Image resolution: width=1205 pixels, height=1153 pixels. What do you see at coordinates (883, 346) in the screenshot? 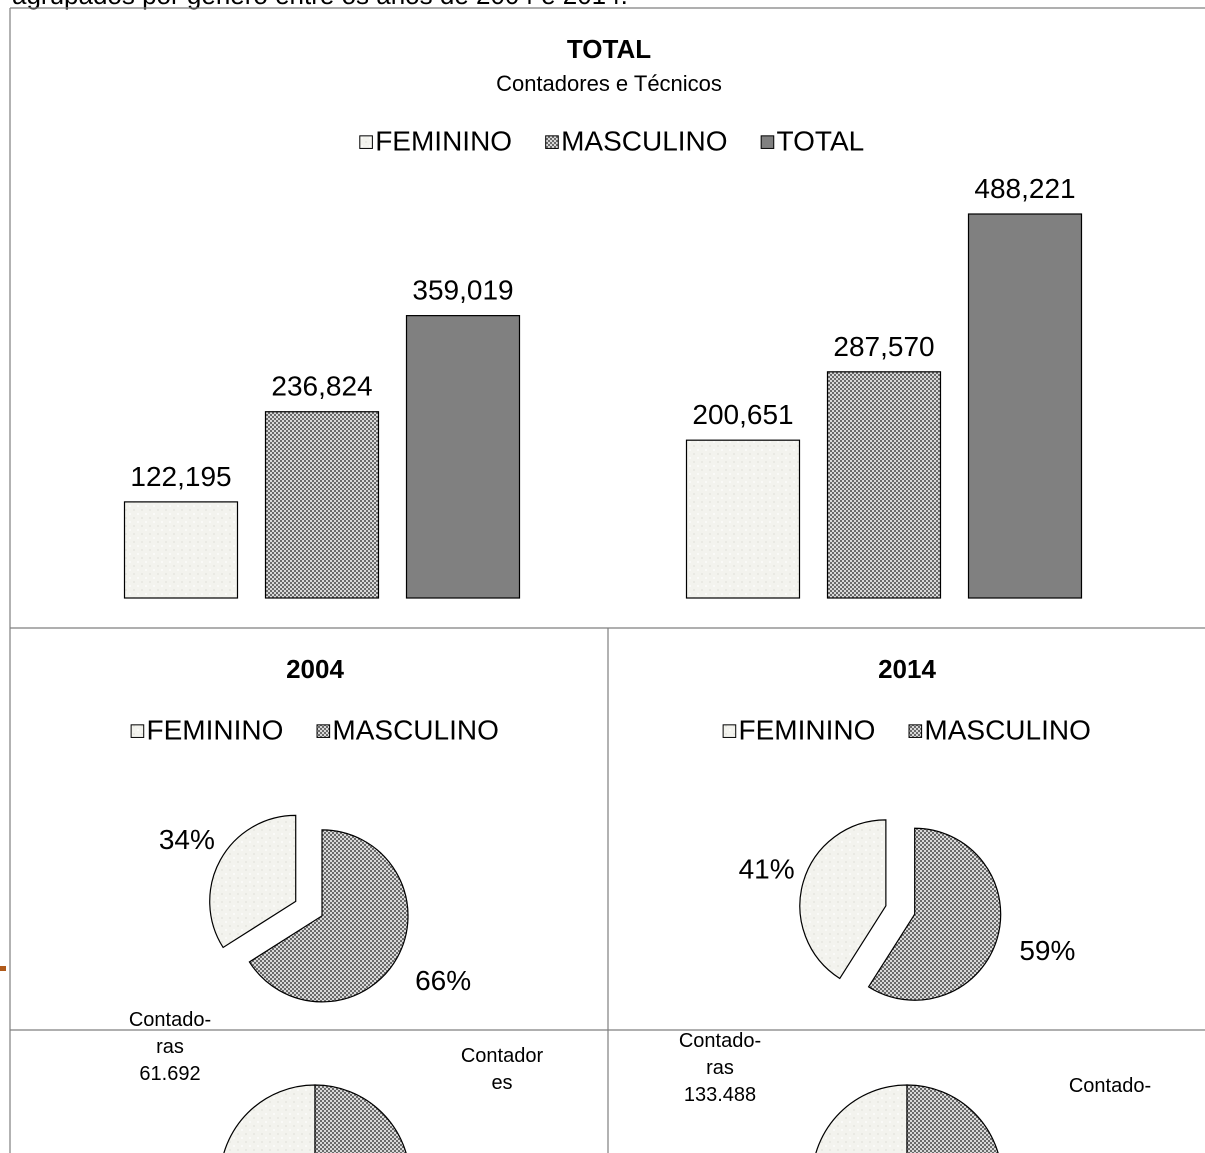
I see `data-label: 287,570` at bounding box center [883, 346].